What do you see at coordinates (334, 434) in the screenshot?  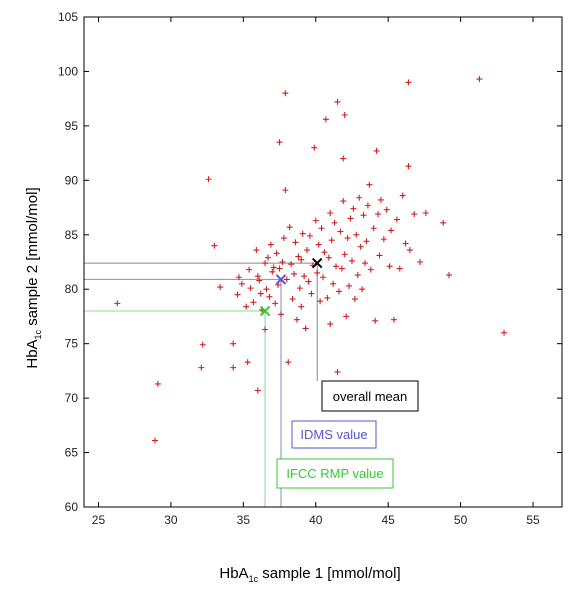 I see `annotation-idms: IDMS value` at bounding box center [334, 434].